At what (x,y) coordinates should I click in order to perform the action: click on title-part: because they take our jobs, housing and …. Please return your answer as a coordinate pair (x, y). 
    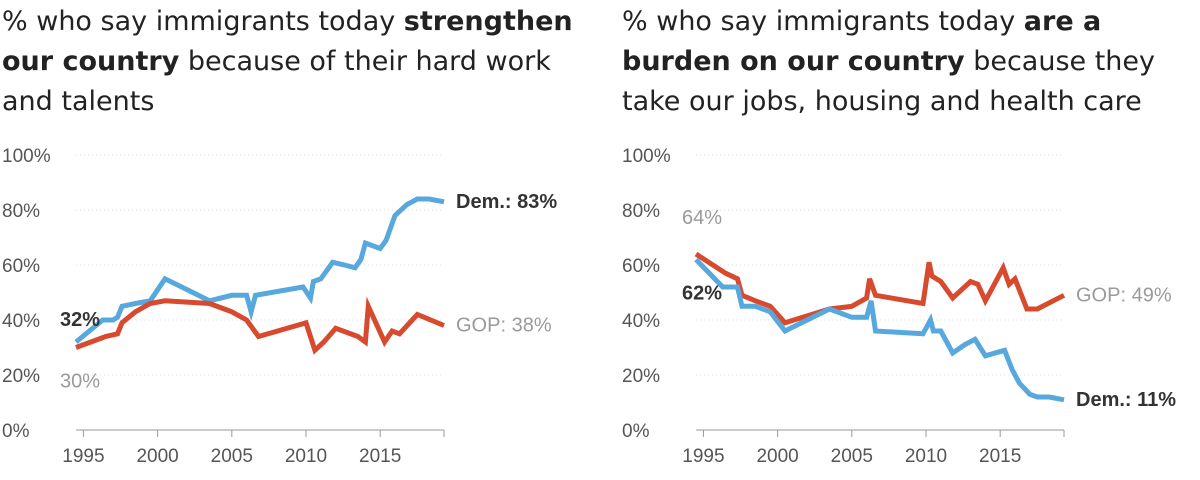
    Looking at the image, I should click on (888, 81).